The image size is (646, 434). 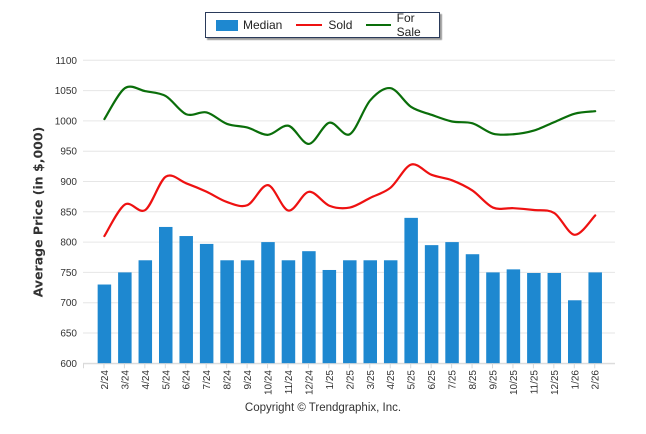 What do you see at coordinates (227, 25) in the screenshot?
I see `median-swatch-icon` at bounding box center [227, 25].